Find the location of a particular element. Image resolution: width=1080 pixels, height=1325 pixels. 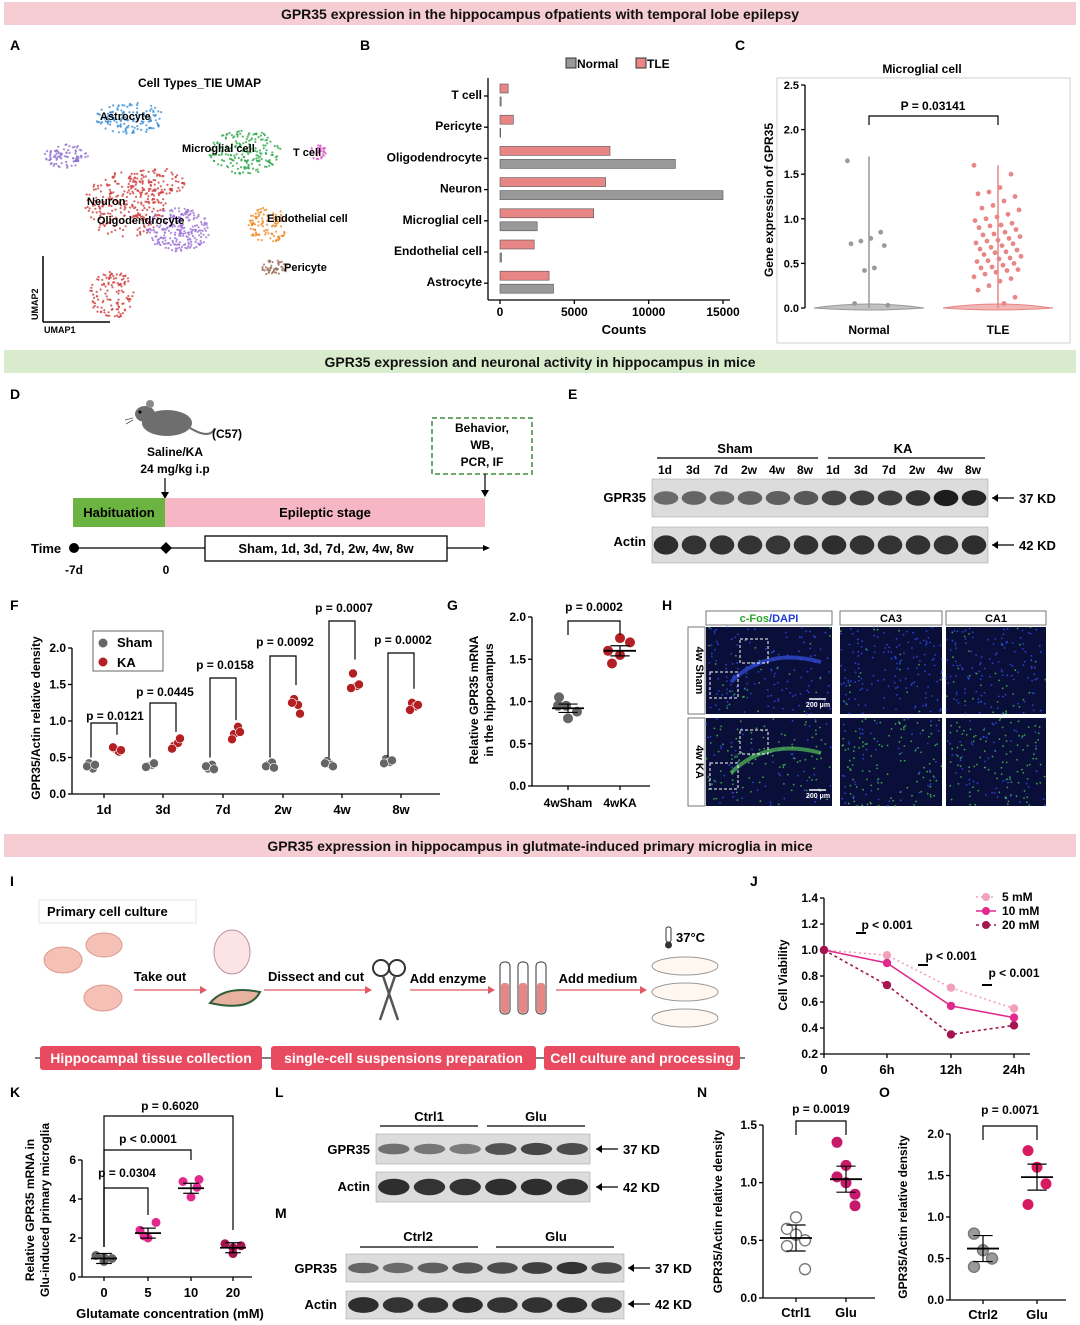

h-stain-header: c-Fos/DAPI is located at coordinates (769, 619).